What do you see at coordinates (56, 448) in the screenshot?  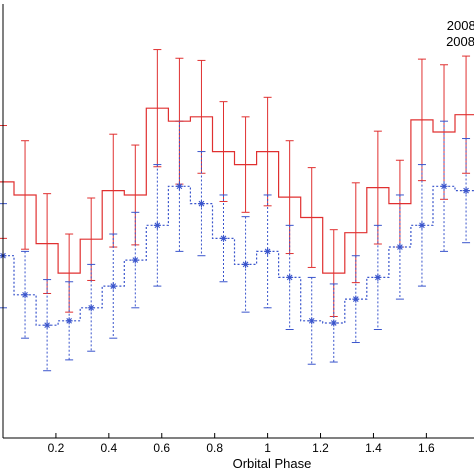 I see `x-tick-label: 0.2` at bounding box center [56, 448].